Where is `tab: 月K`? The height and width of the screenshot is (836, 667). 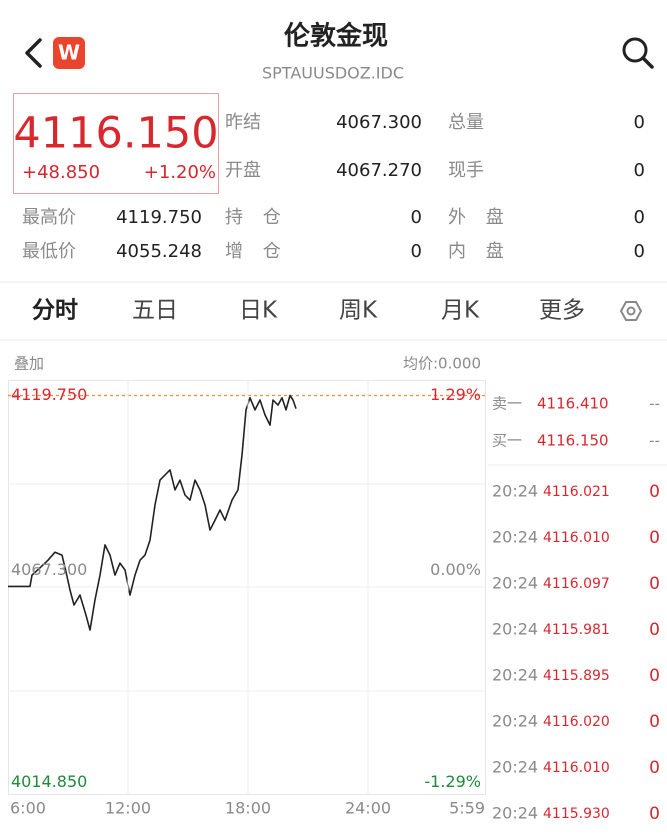
tab: 月K is located at coordinates (460, 311).